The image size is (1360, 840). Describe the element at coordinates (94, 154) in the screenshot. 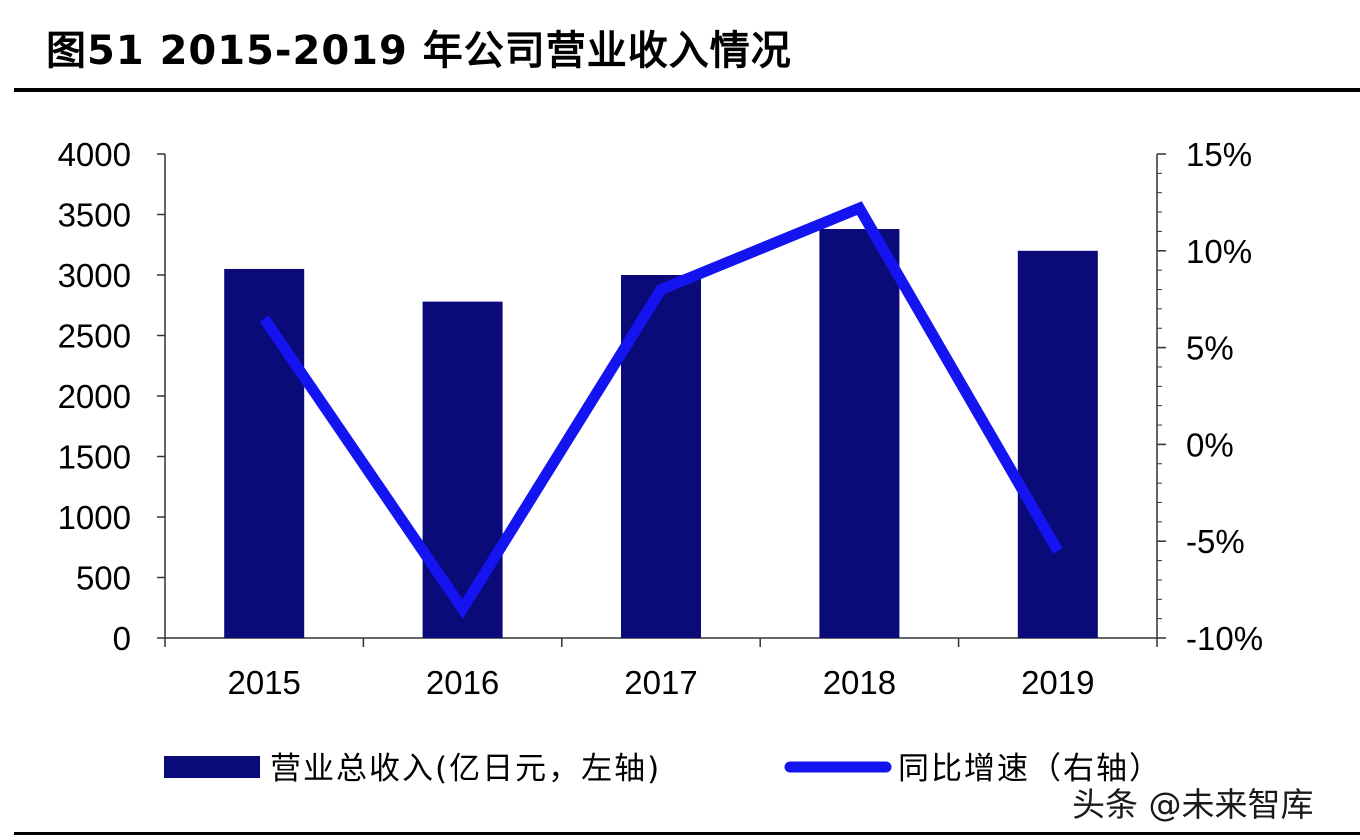

I see `left-axis-tick-label: 4000` at that location.